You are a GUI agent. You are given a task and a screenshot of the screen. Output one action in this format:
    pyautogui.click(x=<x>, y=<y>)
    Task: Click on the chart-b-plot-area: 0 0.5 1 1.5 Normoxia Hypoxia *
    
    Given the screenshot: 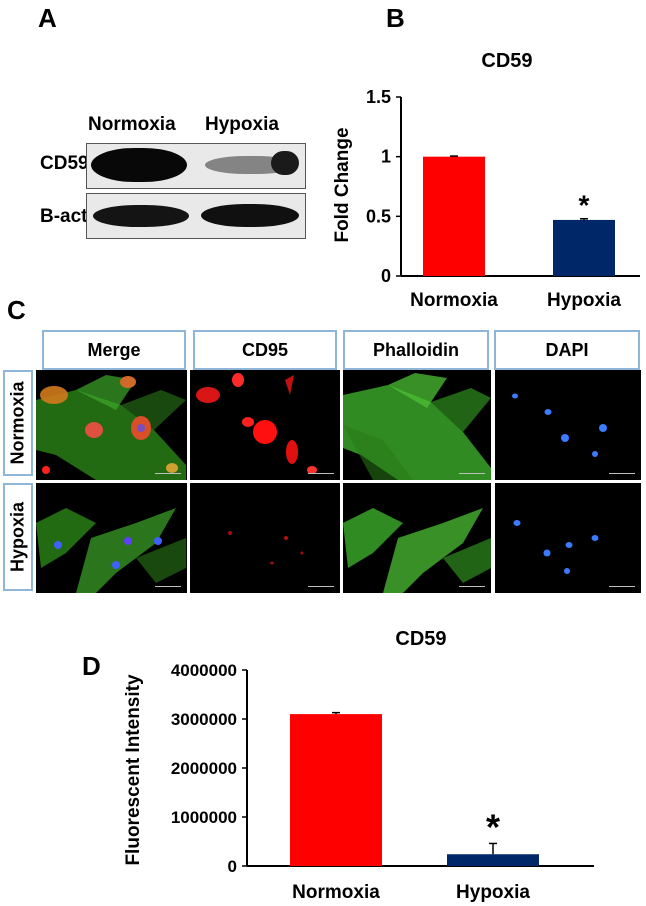 What is the action you would take?
    pyautogui.click(x=503, y=199)
    